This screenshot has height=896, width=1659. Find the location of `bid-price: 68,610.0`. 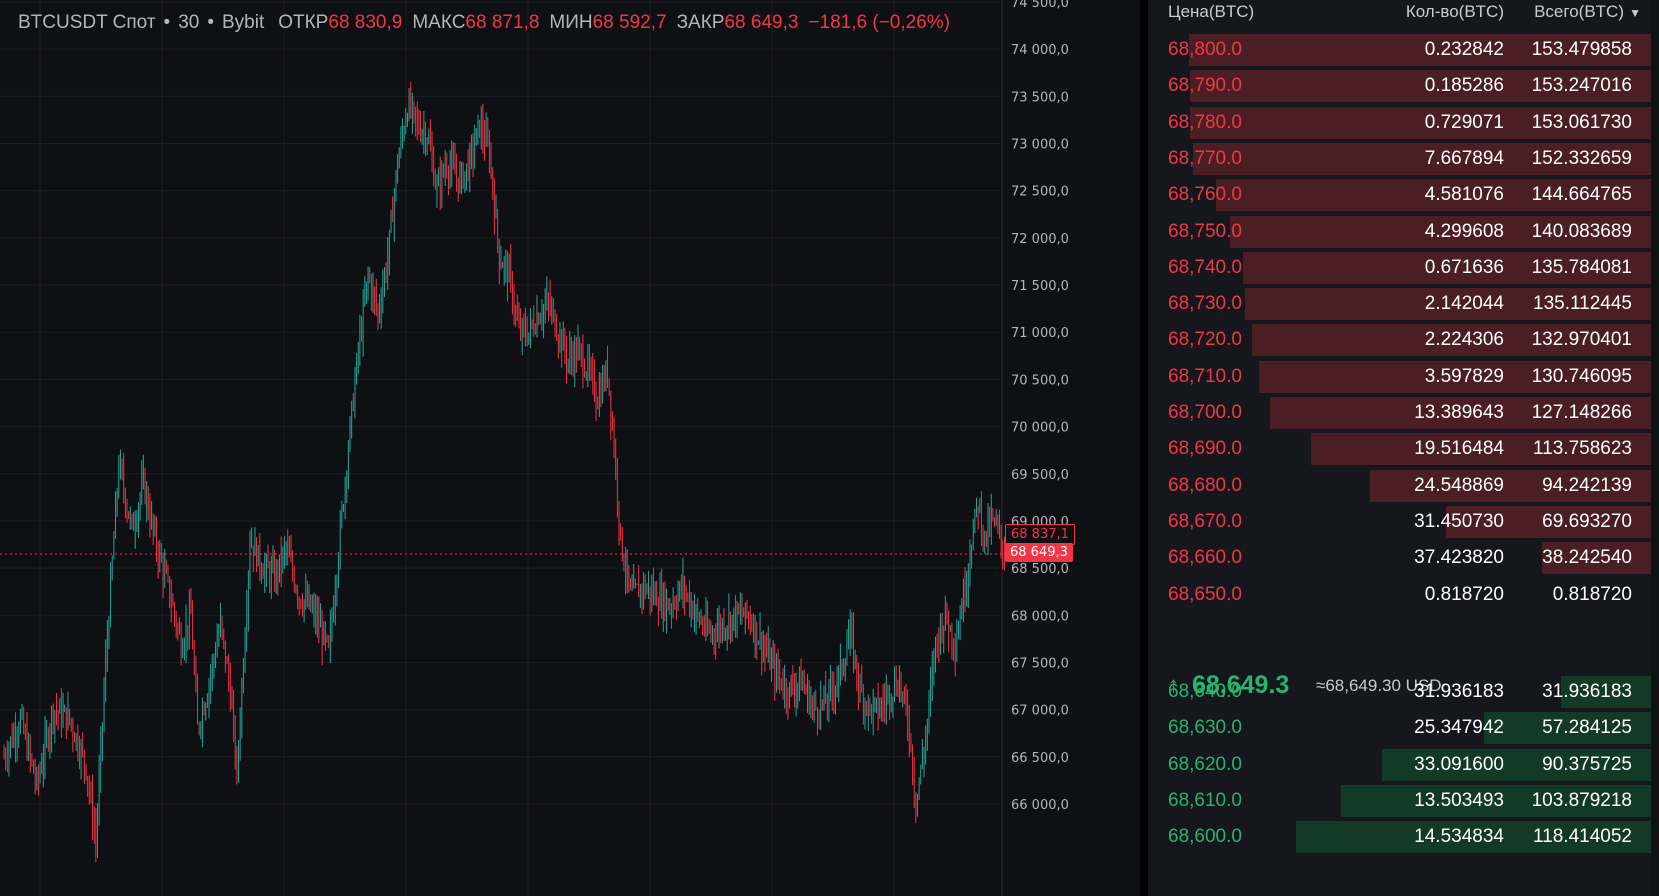

bid-price: 68,610.0 is located at coordinates (1205, 800).